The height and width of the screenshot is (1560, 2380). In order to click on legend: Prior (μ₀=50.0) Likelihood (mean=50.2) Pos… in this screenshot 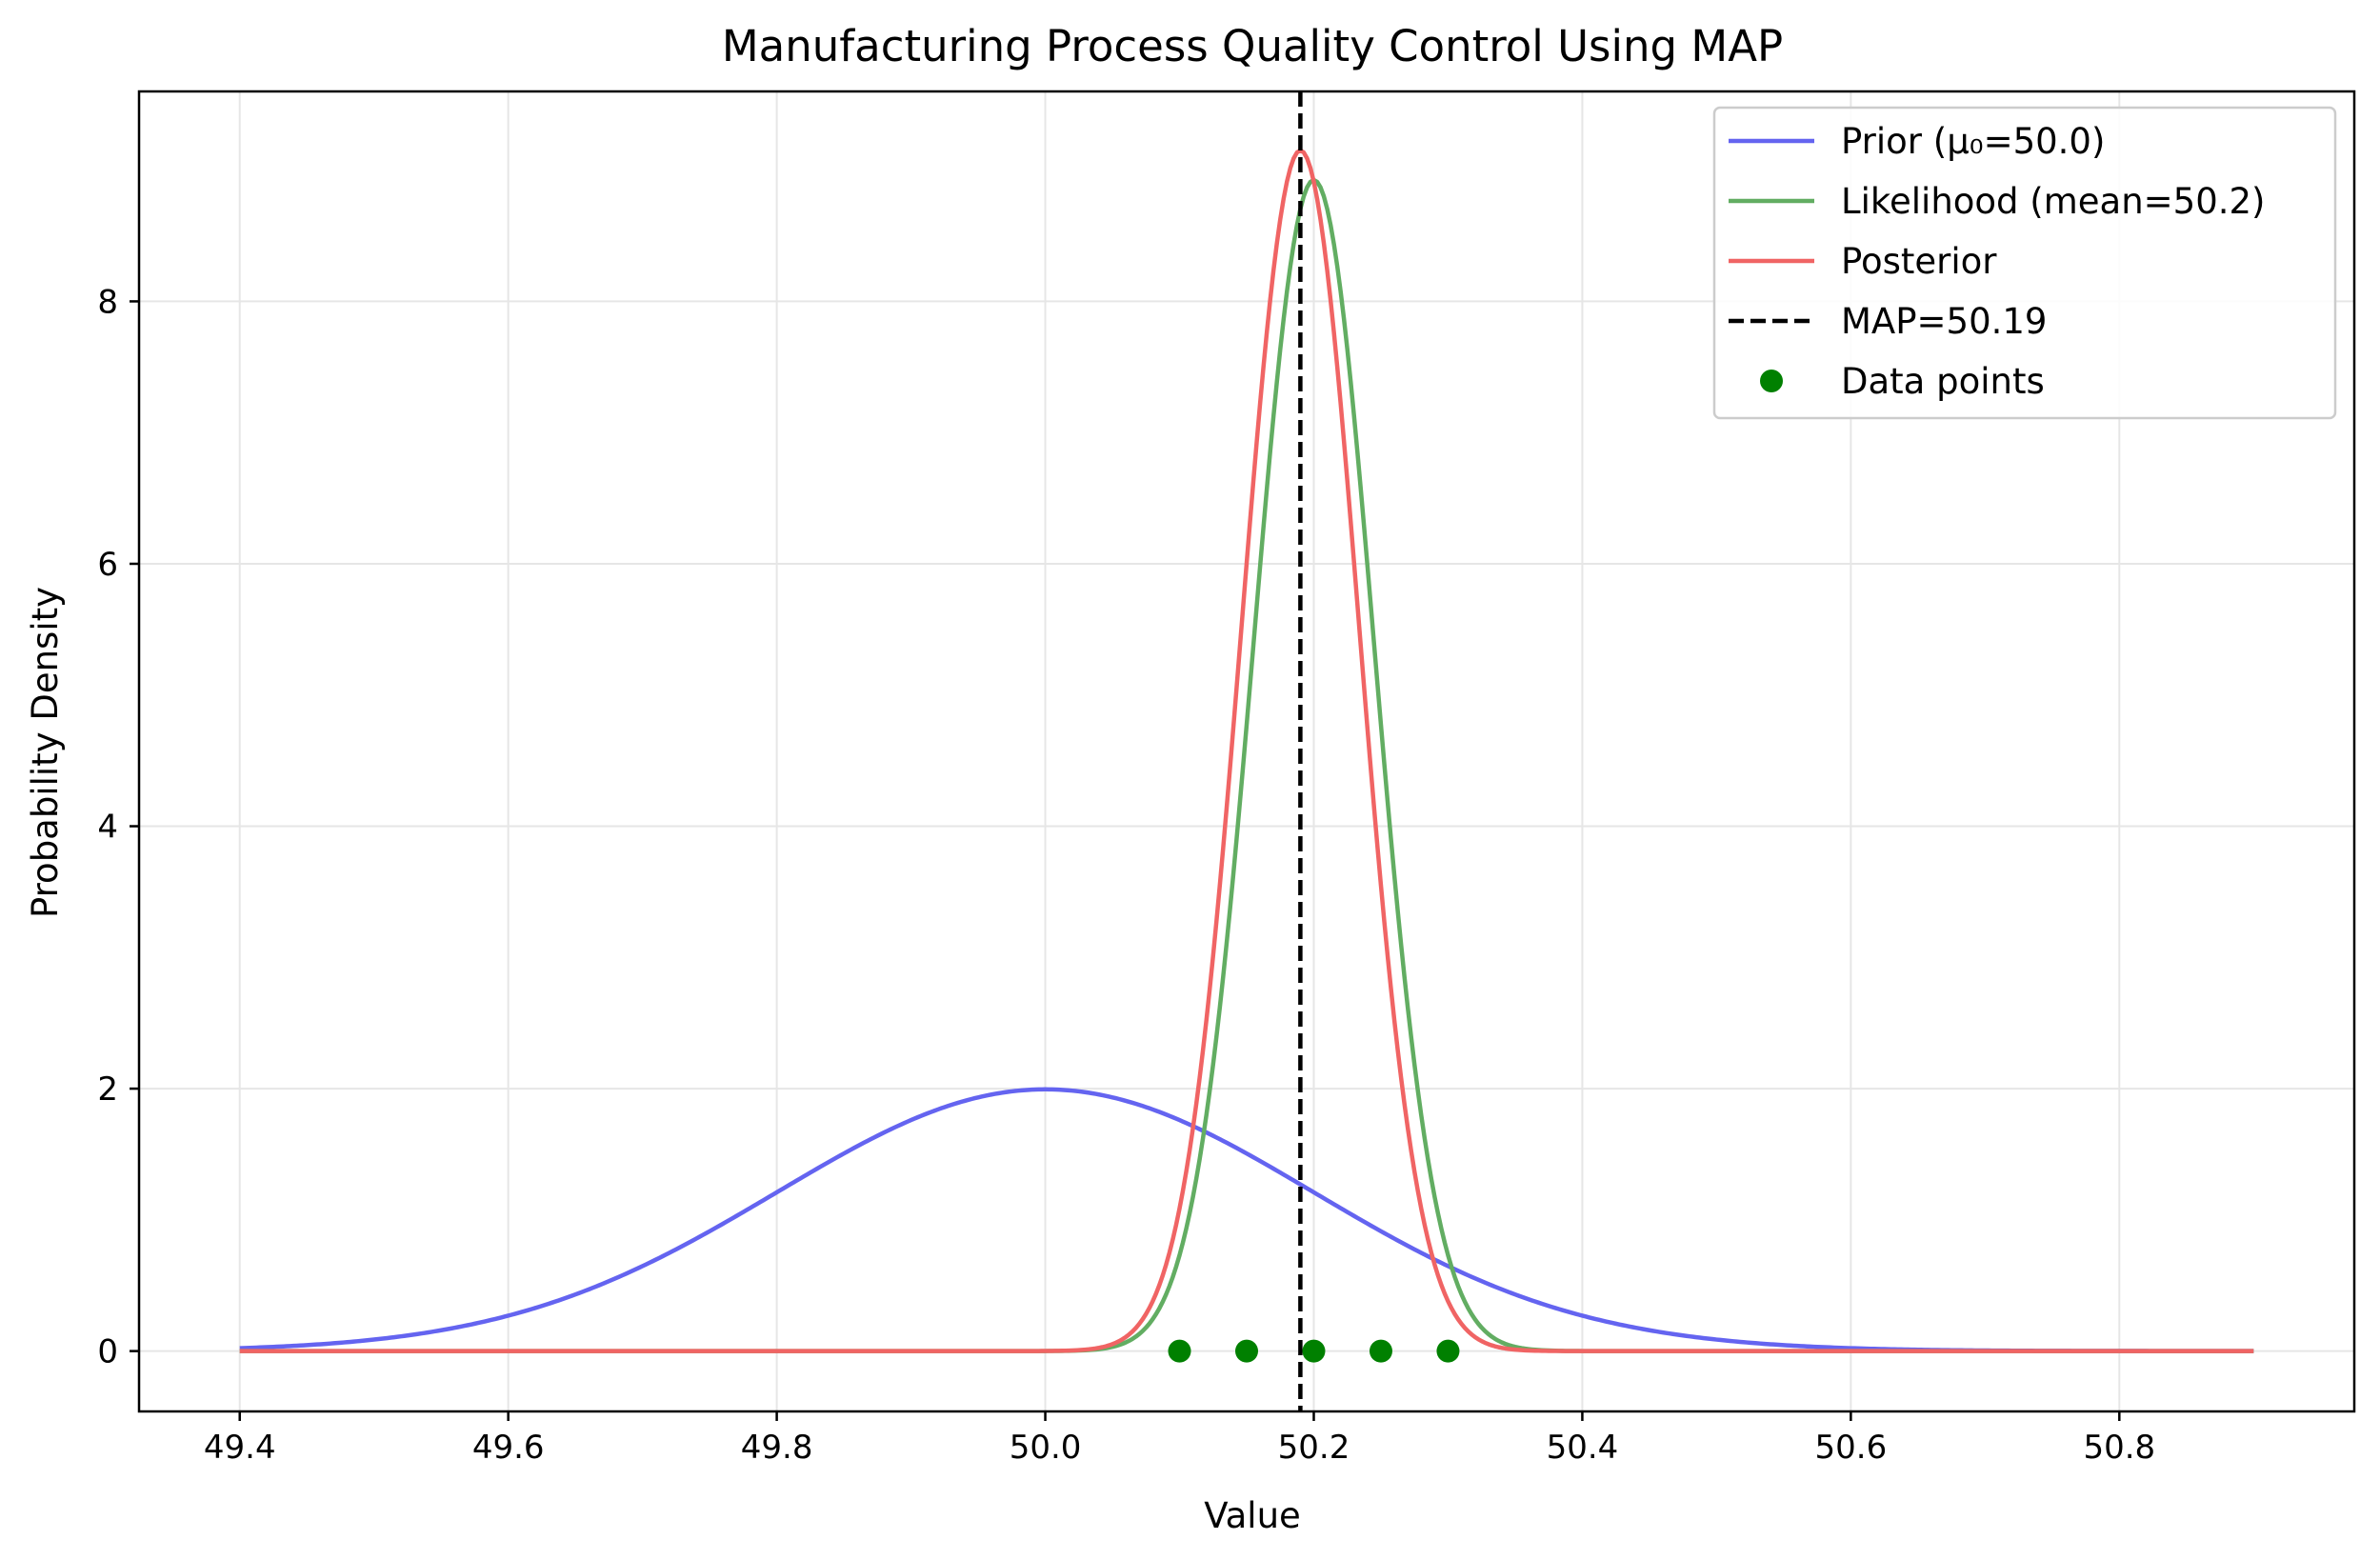, I will do `click(2024, 263)`.